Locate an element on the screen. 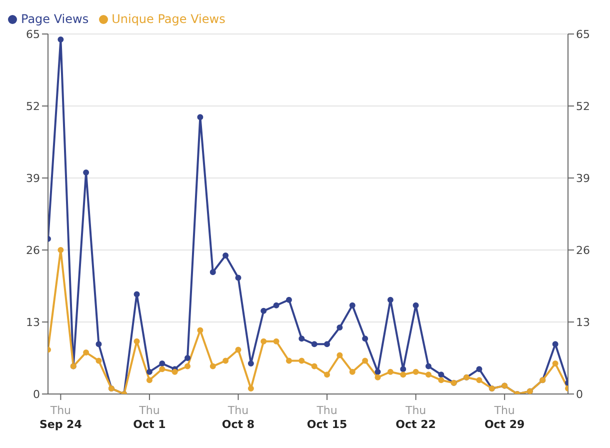  x-tick-label: Thu Oct 29 is located at coordinates (504, 418).